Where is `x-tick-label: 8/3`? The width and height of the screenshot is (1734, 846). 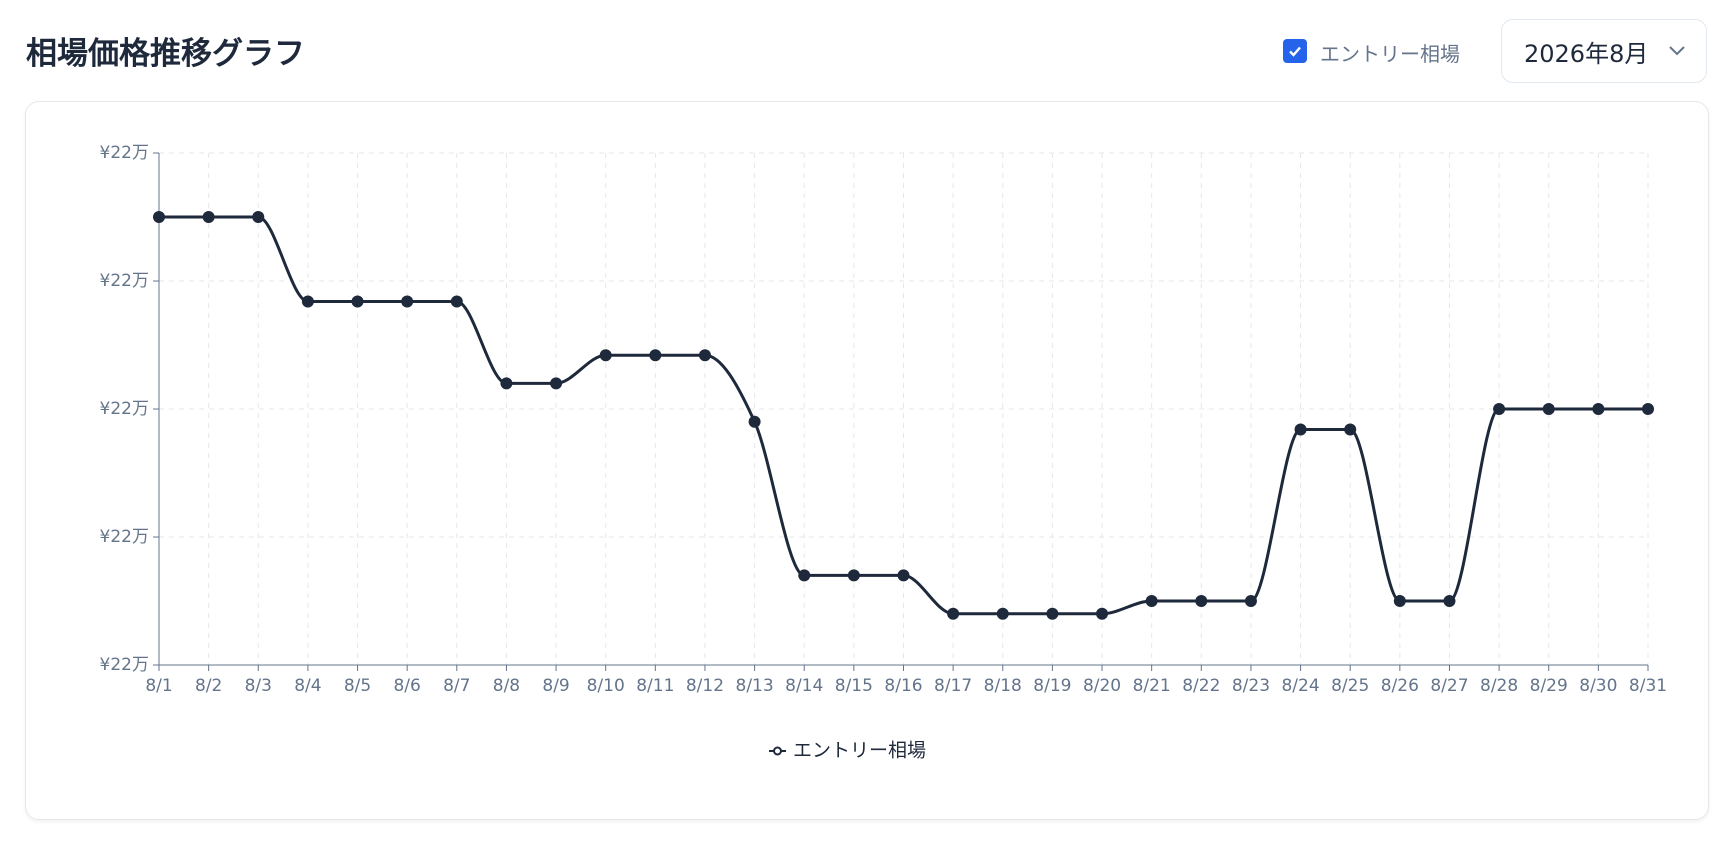
x-tick-label: 8/3 is located at coordinates (258, 686).